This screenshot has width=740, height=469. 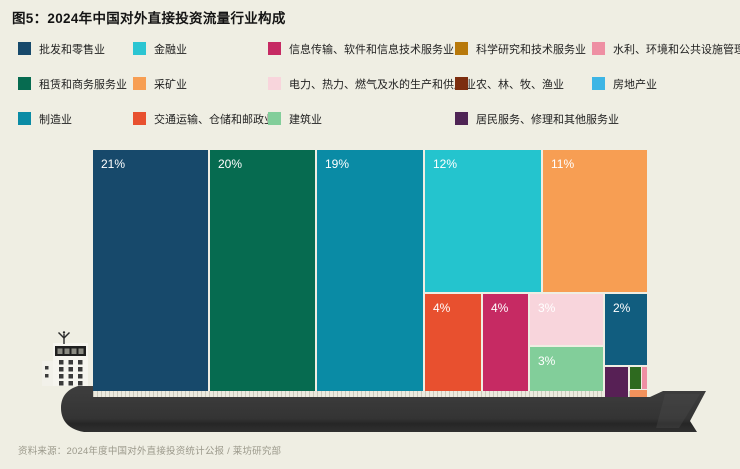 What do you see at coordinates (666, 66) in the screenshot?
I see `legend-column-5: 水利、环境和公共设施管理业 房地产业` at bounding box center [666, 66].